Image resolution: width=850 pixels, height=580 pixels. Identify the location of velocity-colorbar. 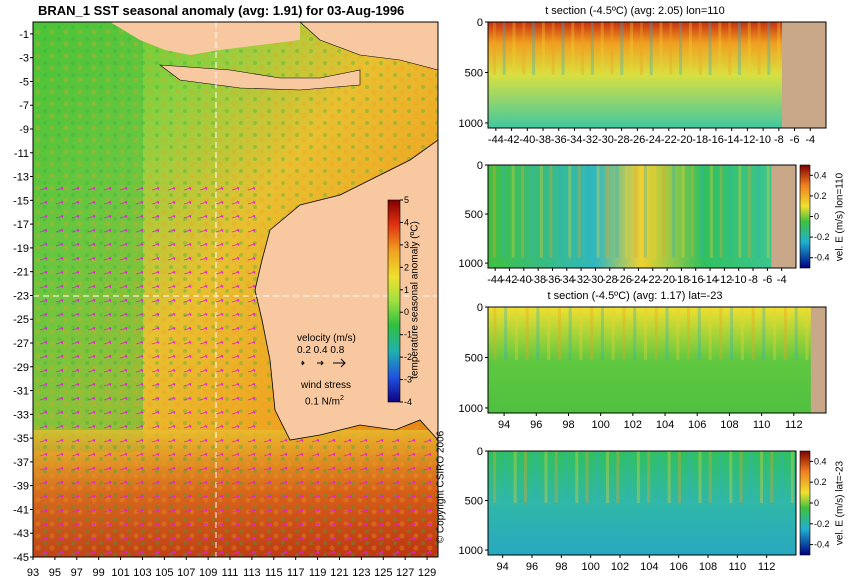
(805, 503).